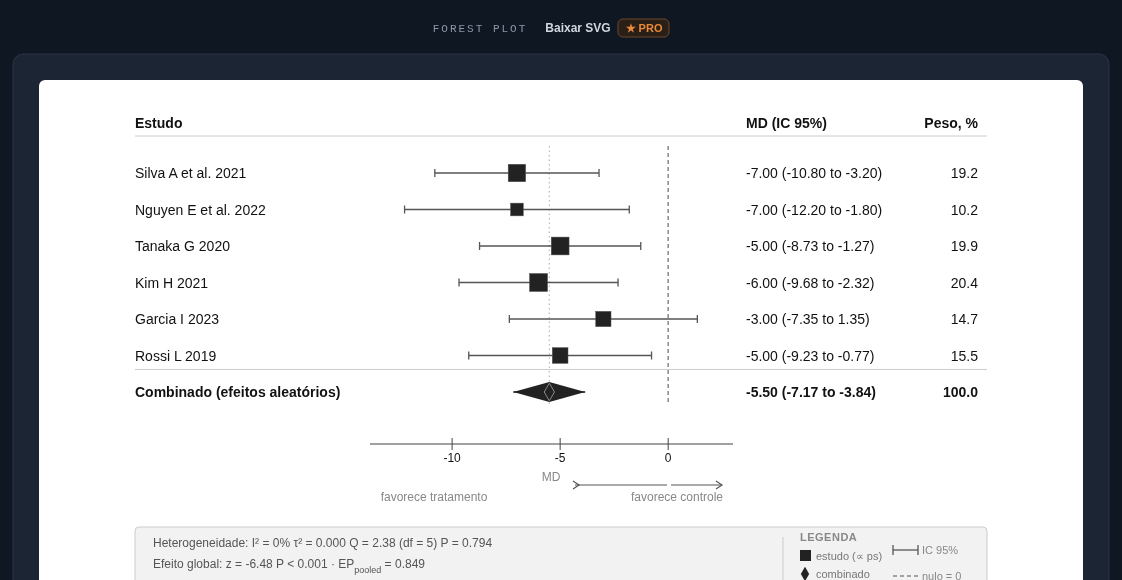 The height and width of the screenshot is (580, 1122). Describe the element at coordinates (942, 575) in the screenshot. I see `legend-label: nulo = 0` at that location.